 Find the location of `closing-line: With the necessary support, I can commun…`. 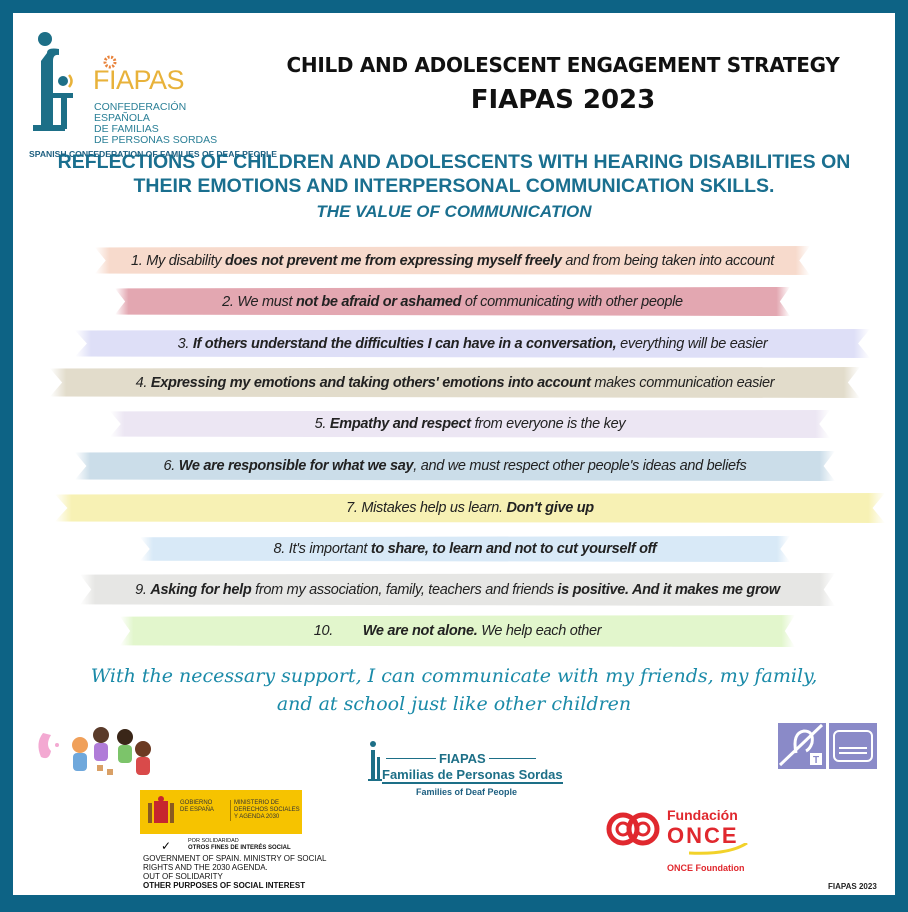

closing-line: With the necessary support, I can commun… is located at coordinates (454, 676).